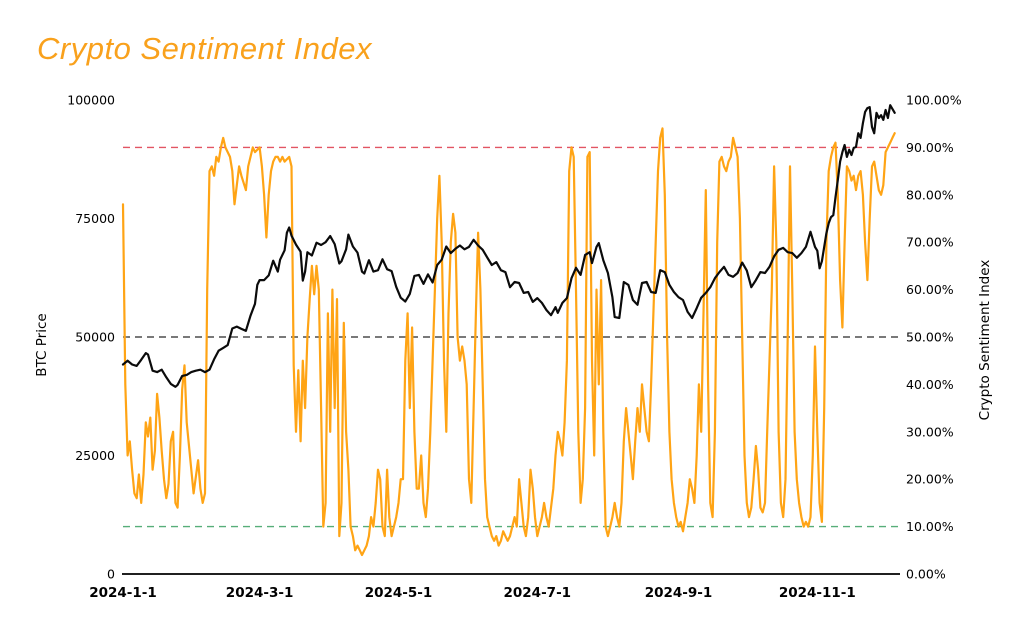 This screenshot has width=1030, height=639. Describe the element at coordinates (930, 526) in the screenshot. I see `right-axis-tick-label: 10.00%` at that location.